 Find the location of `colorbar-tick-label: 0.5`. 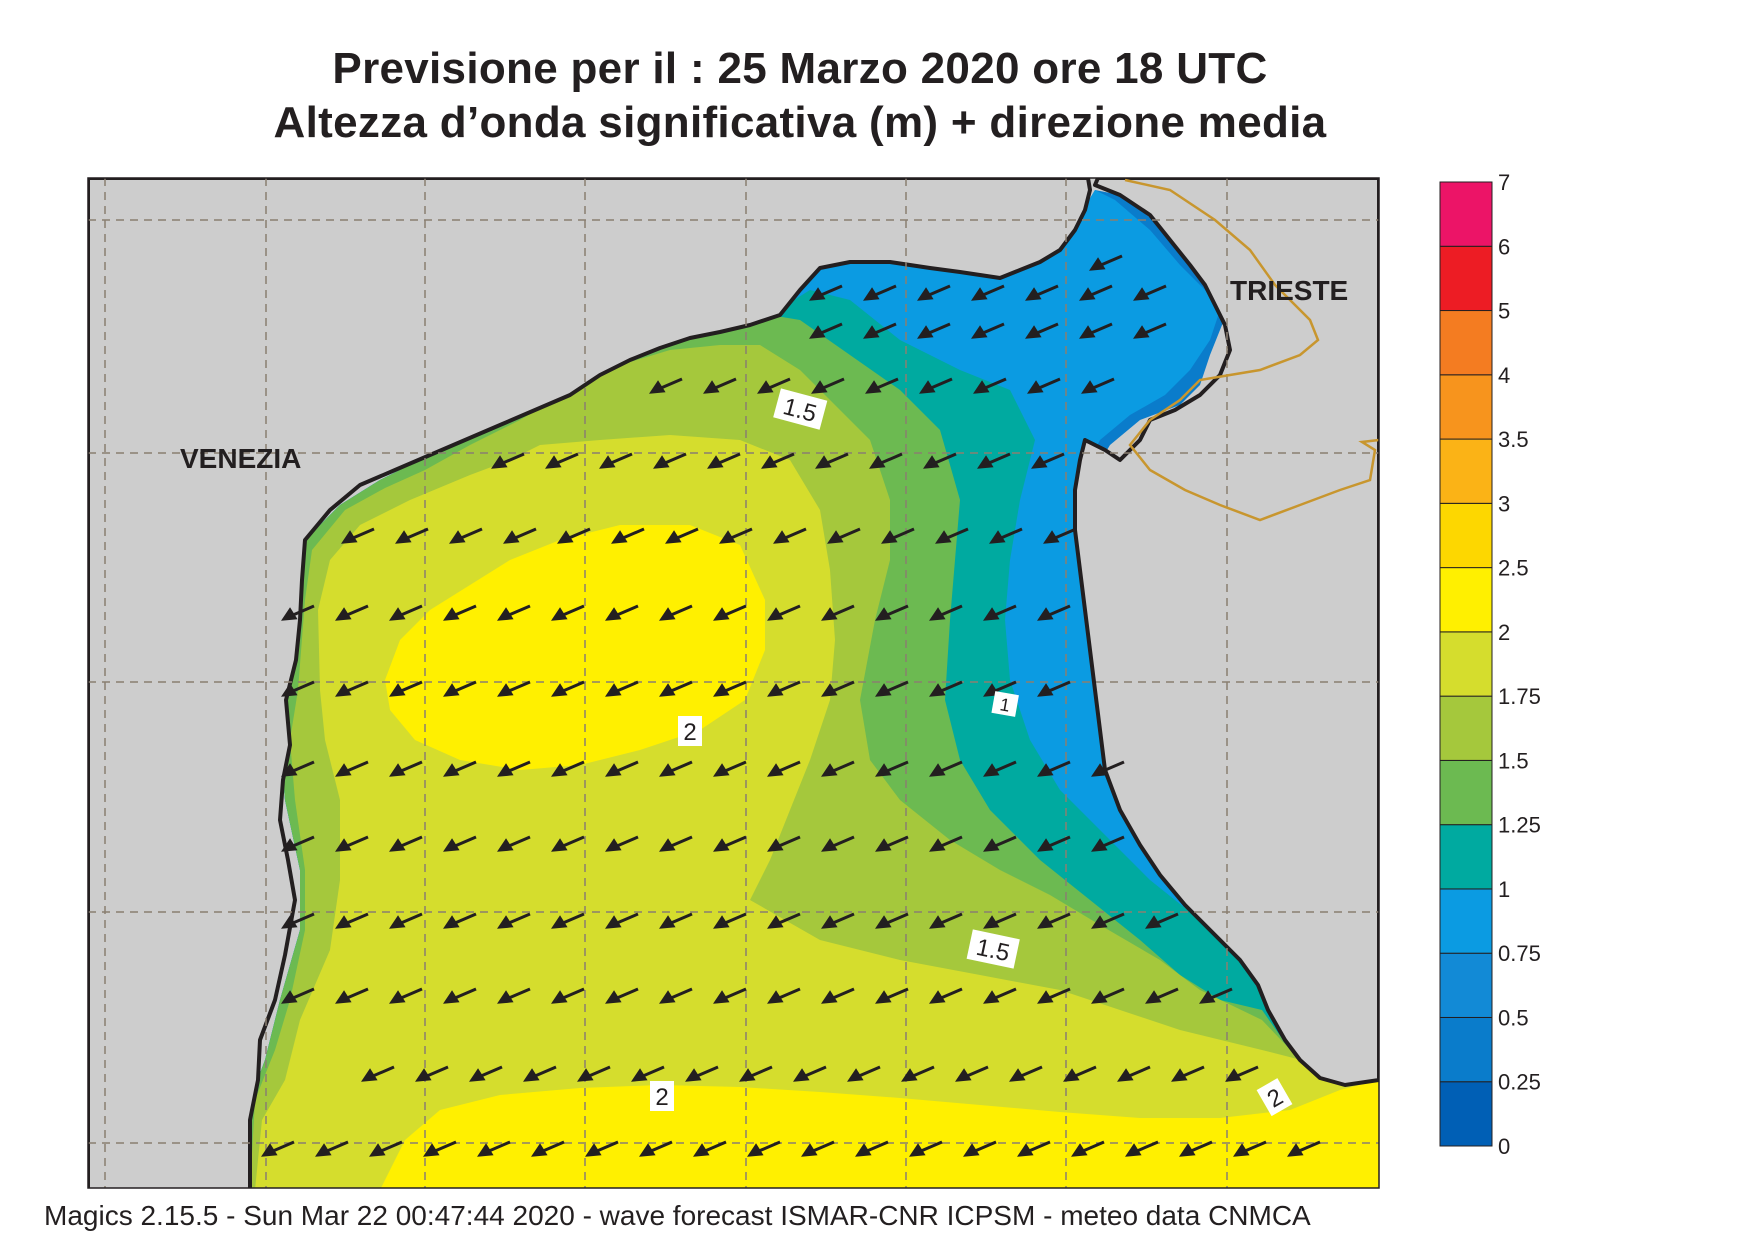

colorbar-tick-label: 0.5 is located at coordinates (1513, 1017).